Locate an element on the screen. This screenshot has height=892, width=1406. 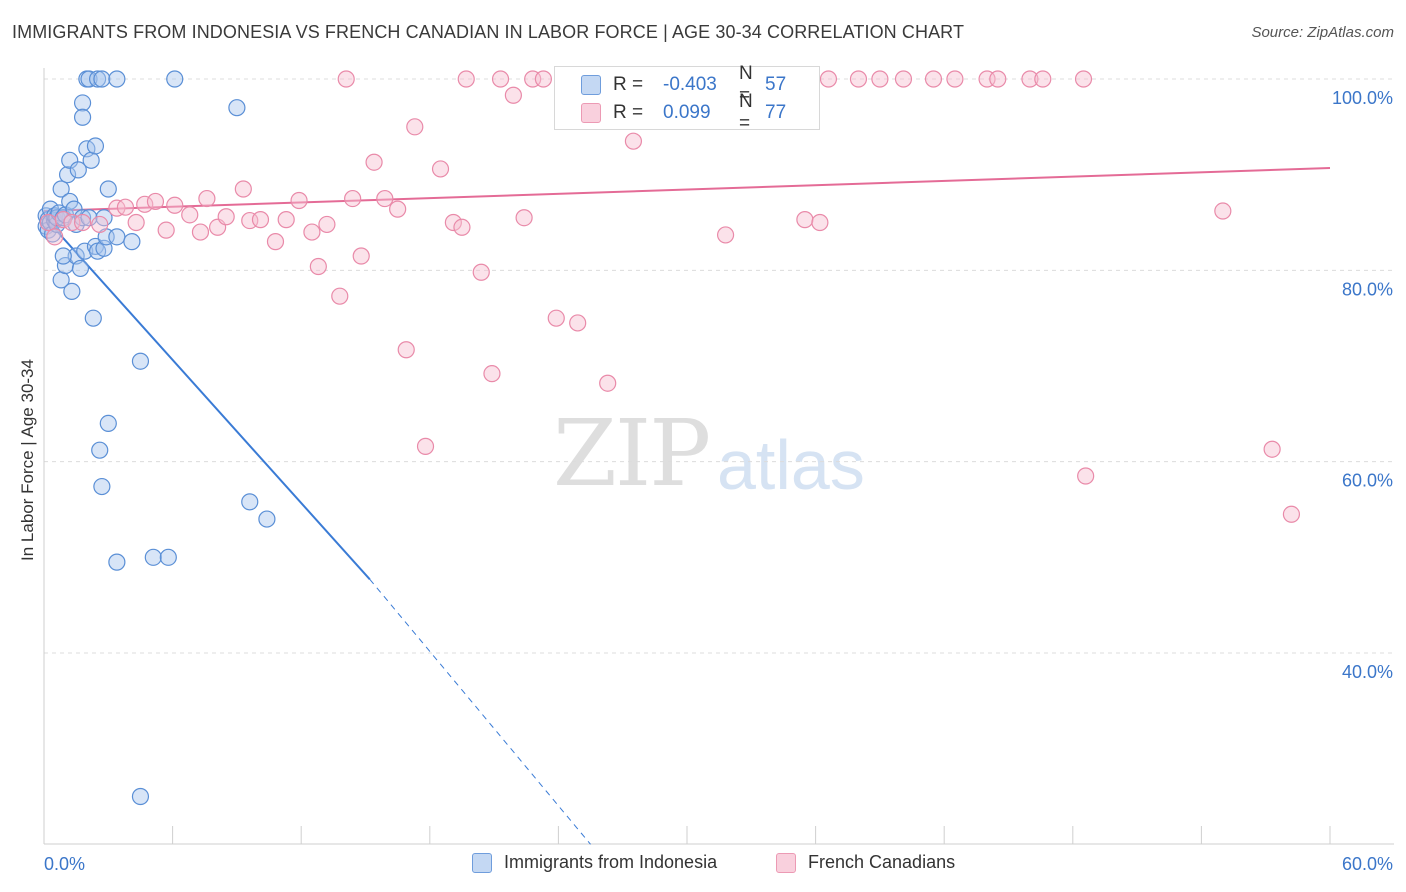
y-tick-label: 100.0% is located at coordinates (1362, 98).